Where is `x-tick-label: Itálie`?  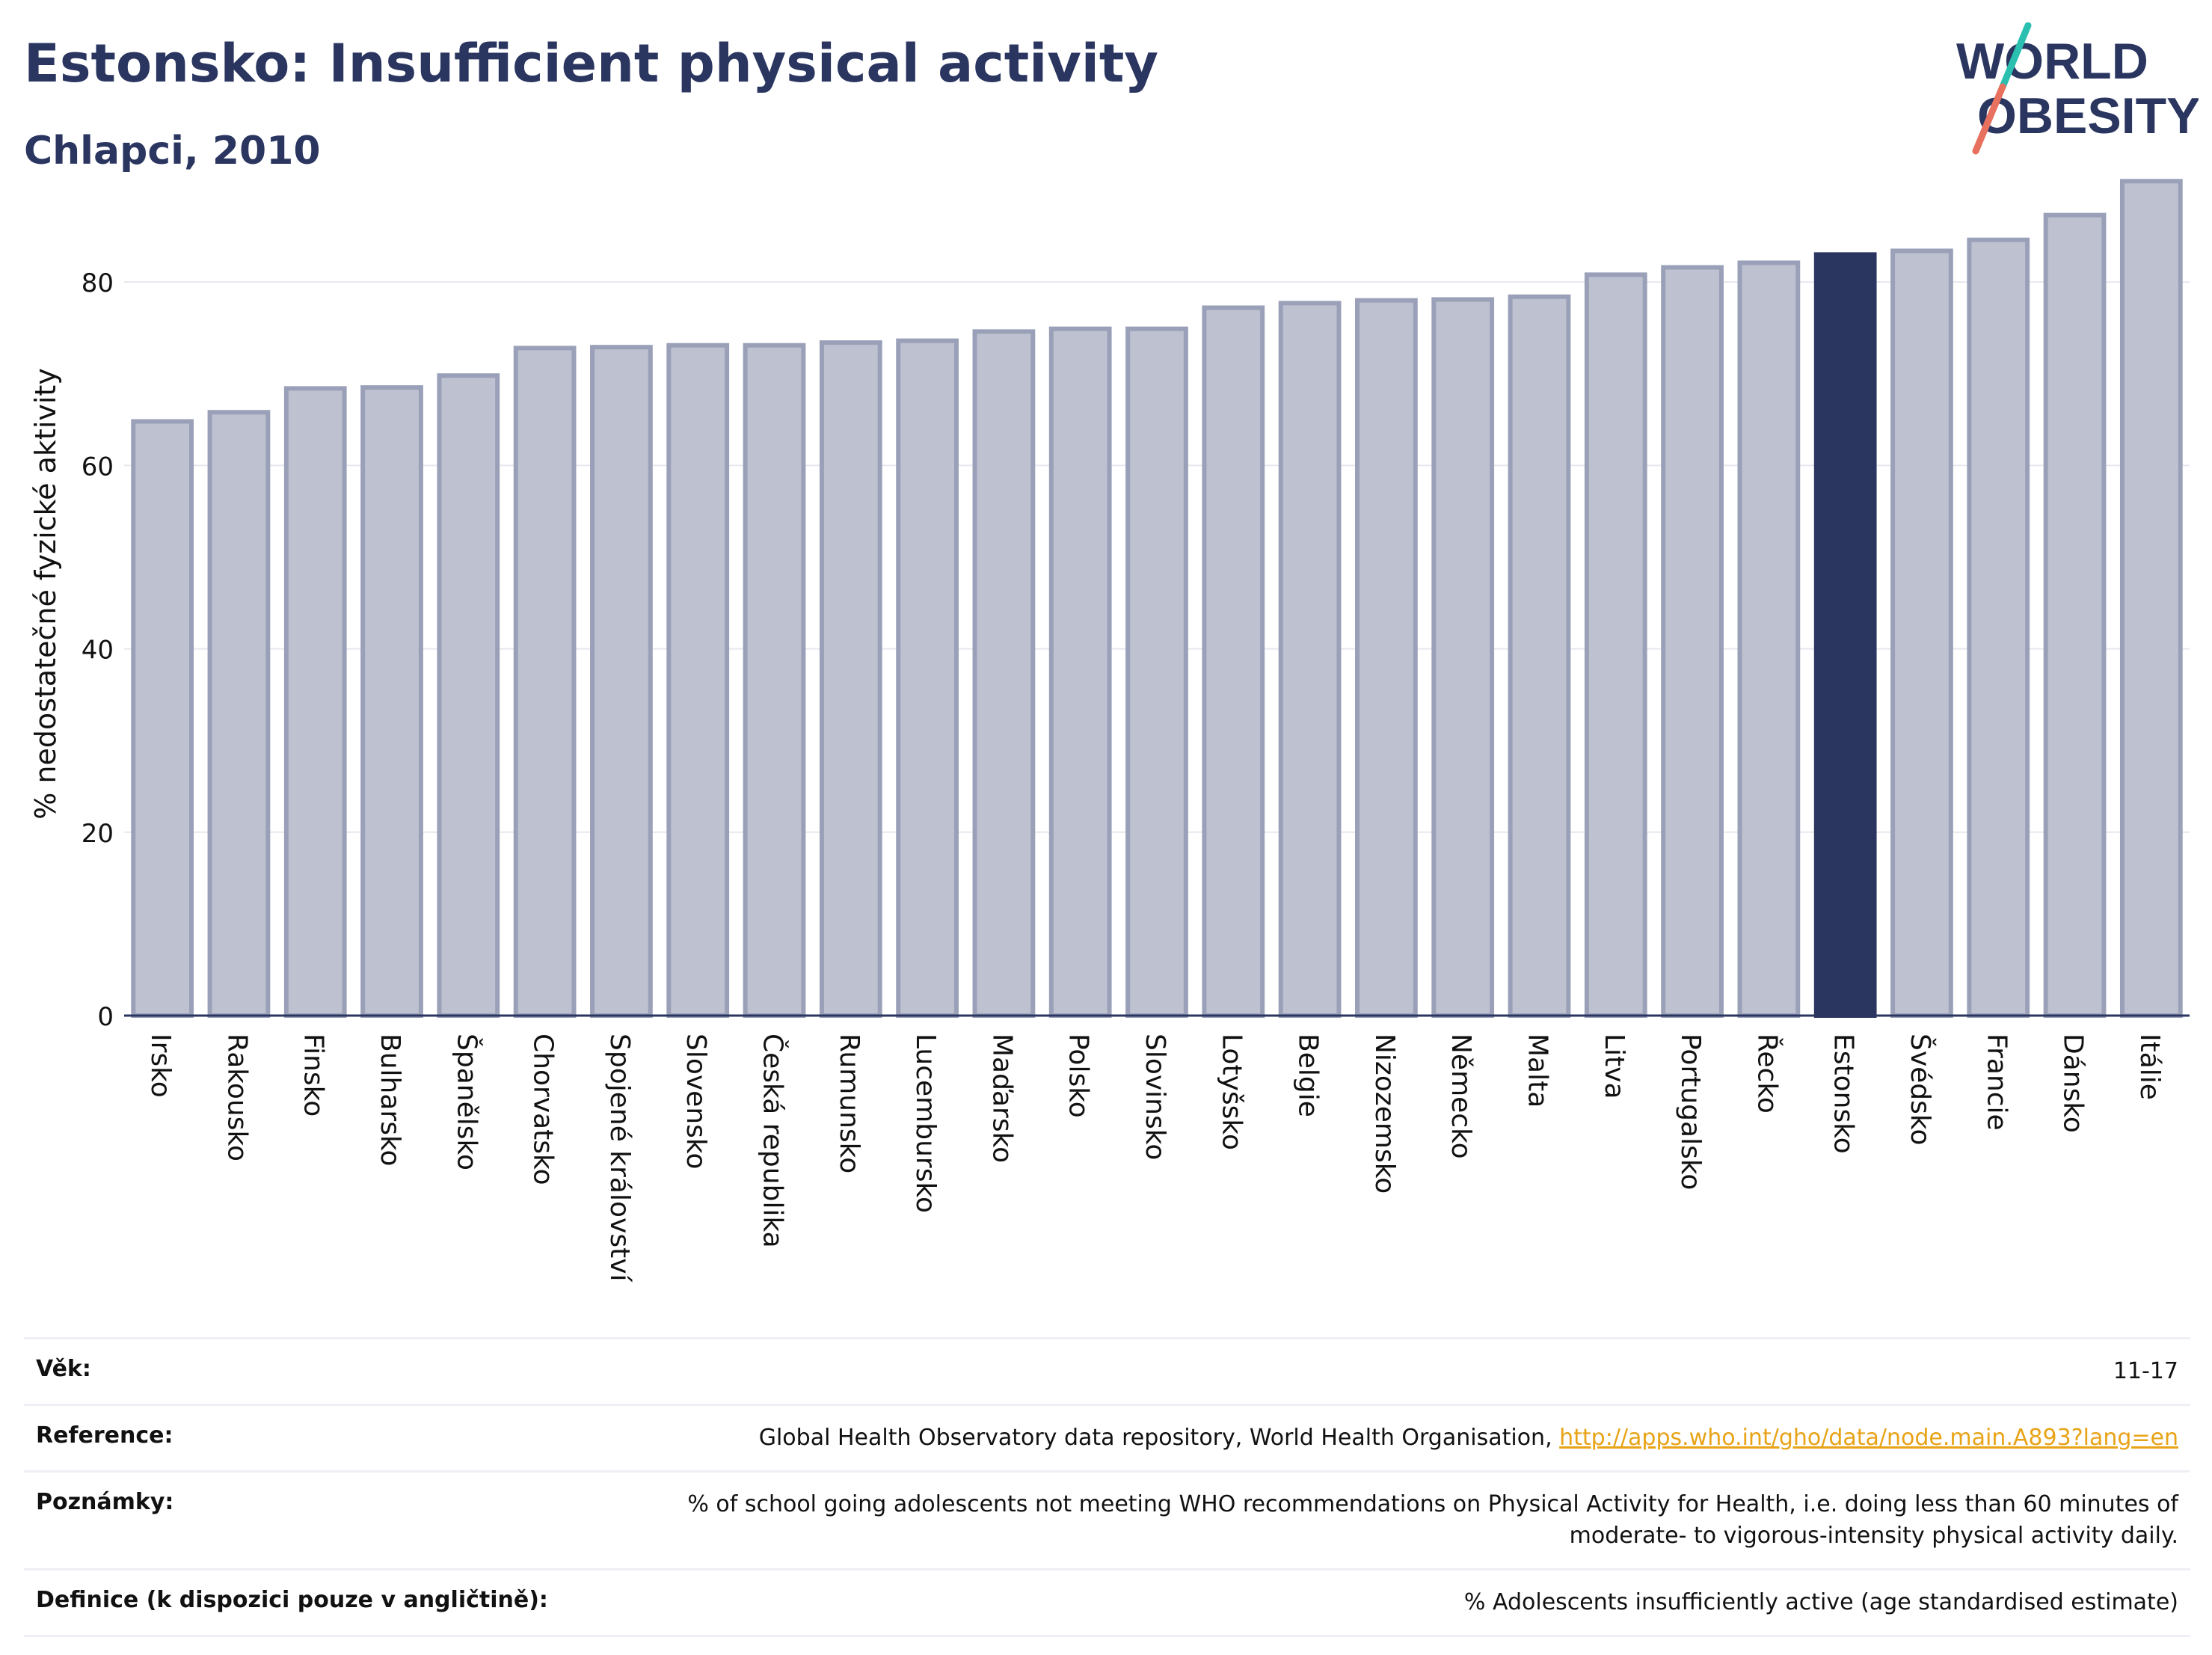 x-tick-label: Itálie is located at coordinates (2149, 1067).